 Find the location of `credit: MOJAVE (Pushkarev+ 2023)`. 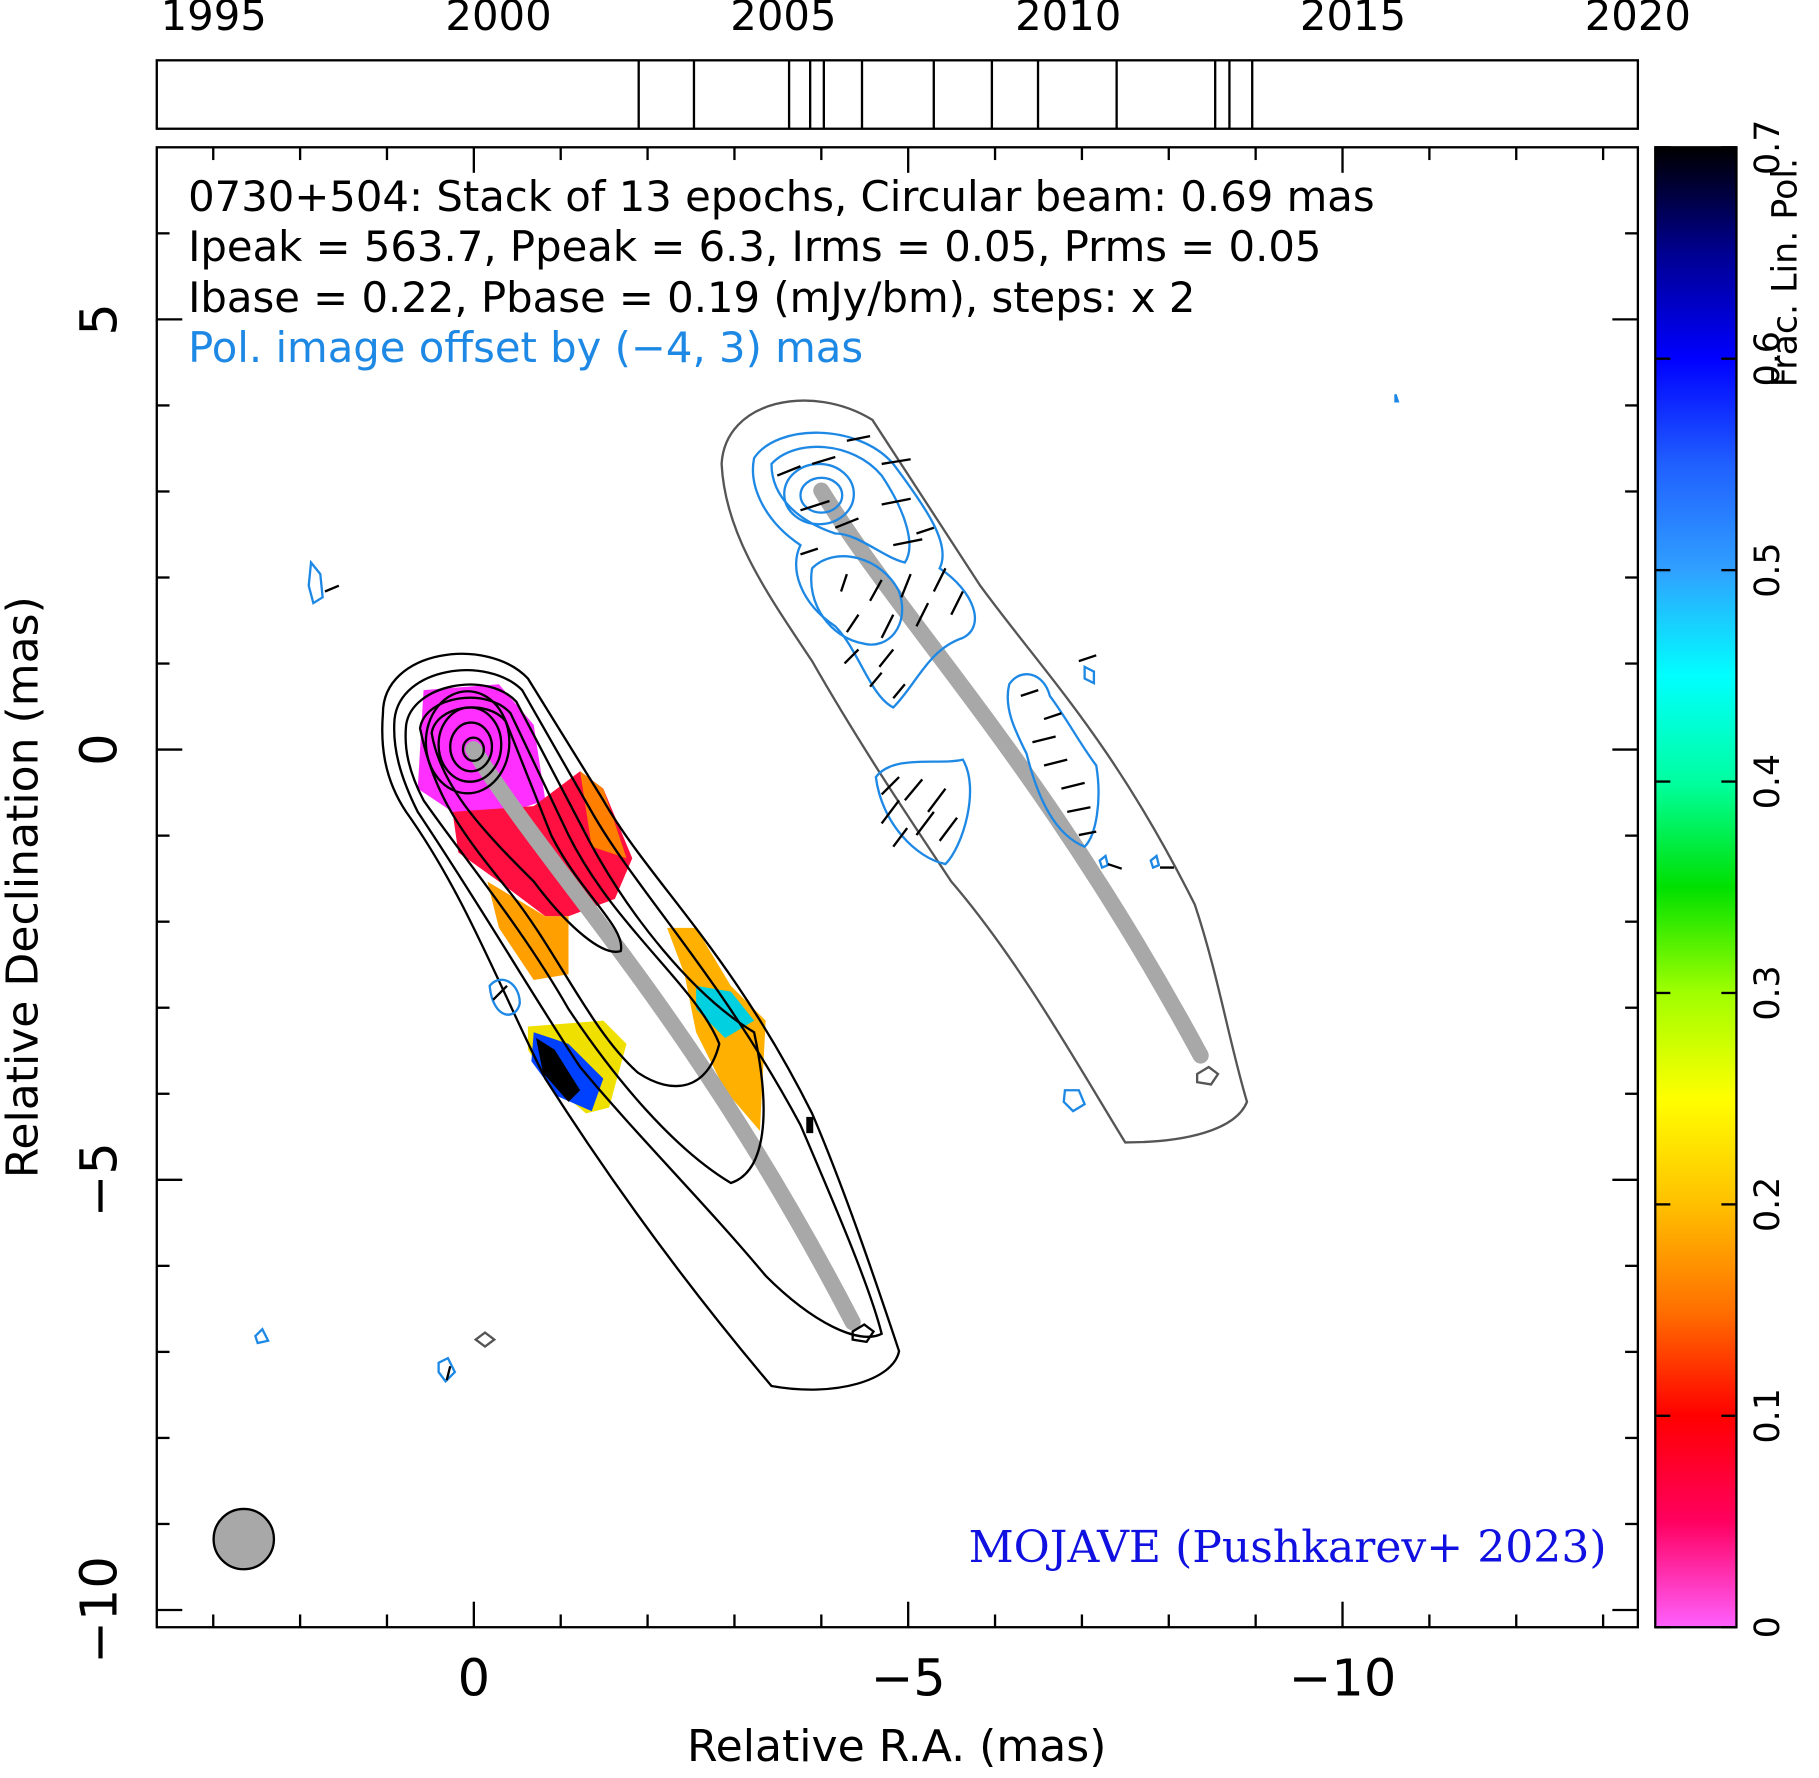

credit: MOJAVE (Pushkarev+ 2023) is located at coordinates (1288, 1547).